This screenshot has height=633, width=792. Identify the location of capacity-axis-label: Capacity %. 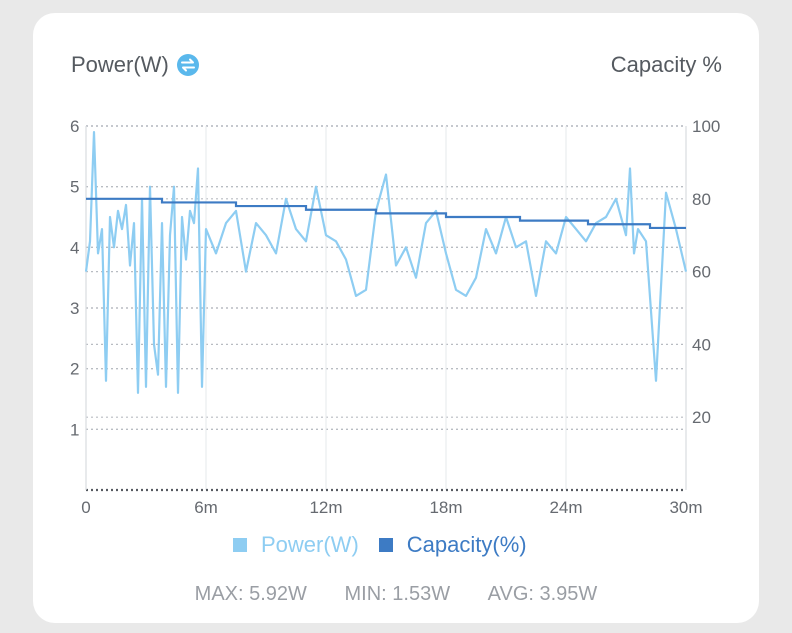
(666, 64).